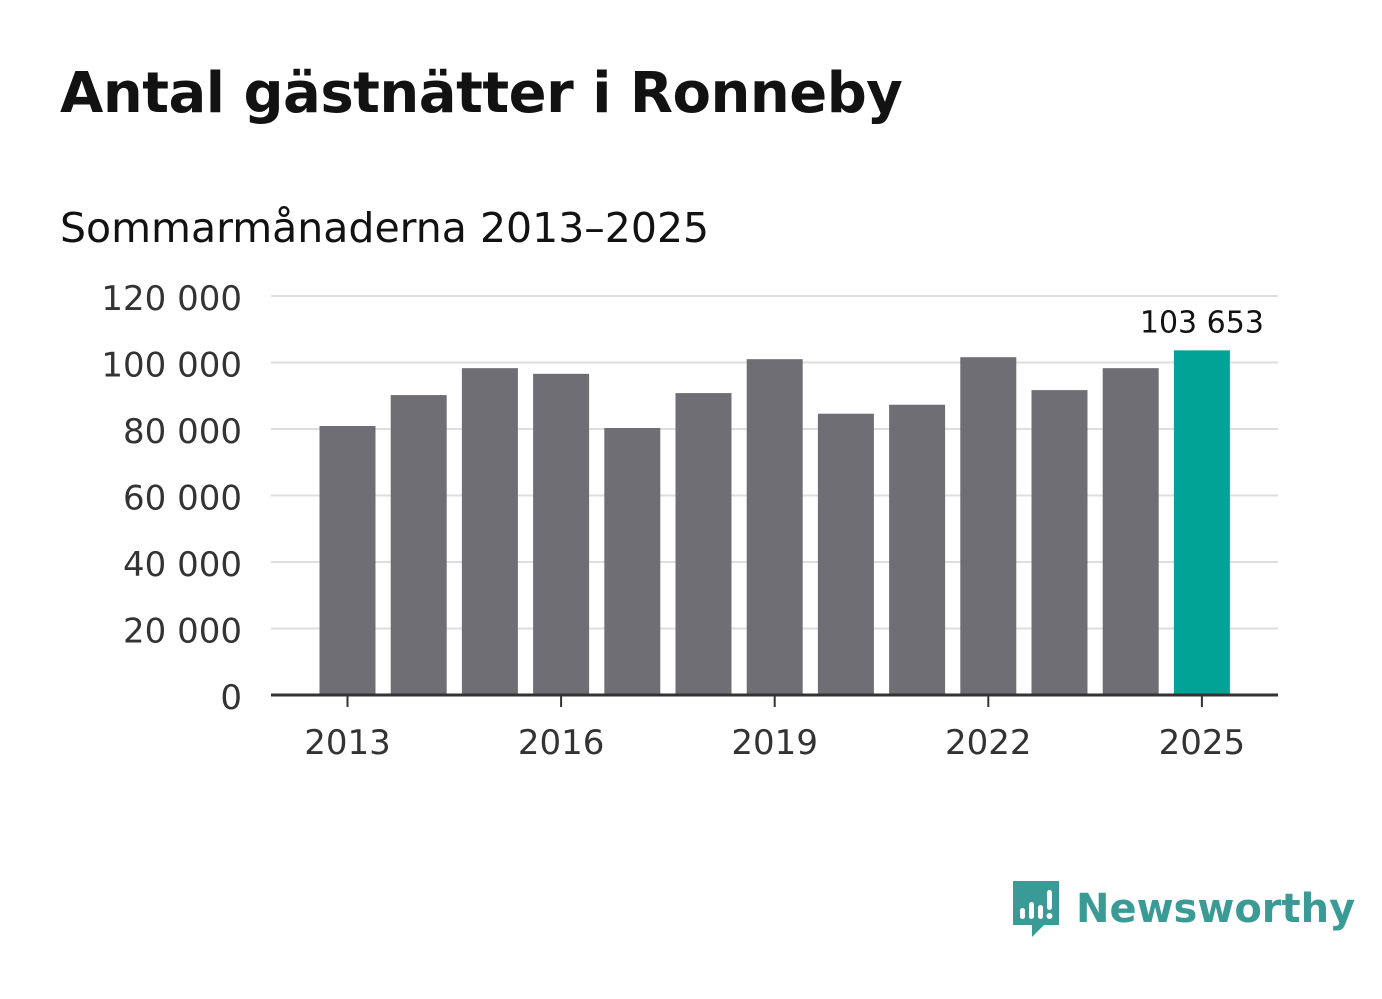 This screenshot has height=999, width=1382. What do you see at coordinates (182, 632) in the screenshot?
I see `y-tick-label: 20 000` at bounding box center [182, 632].